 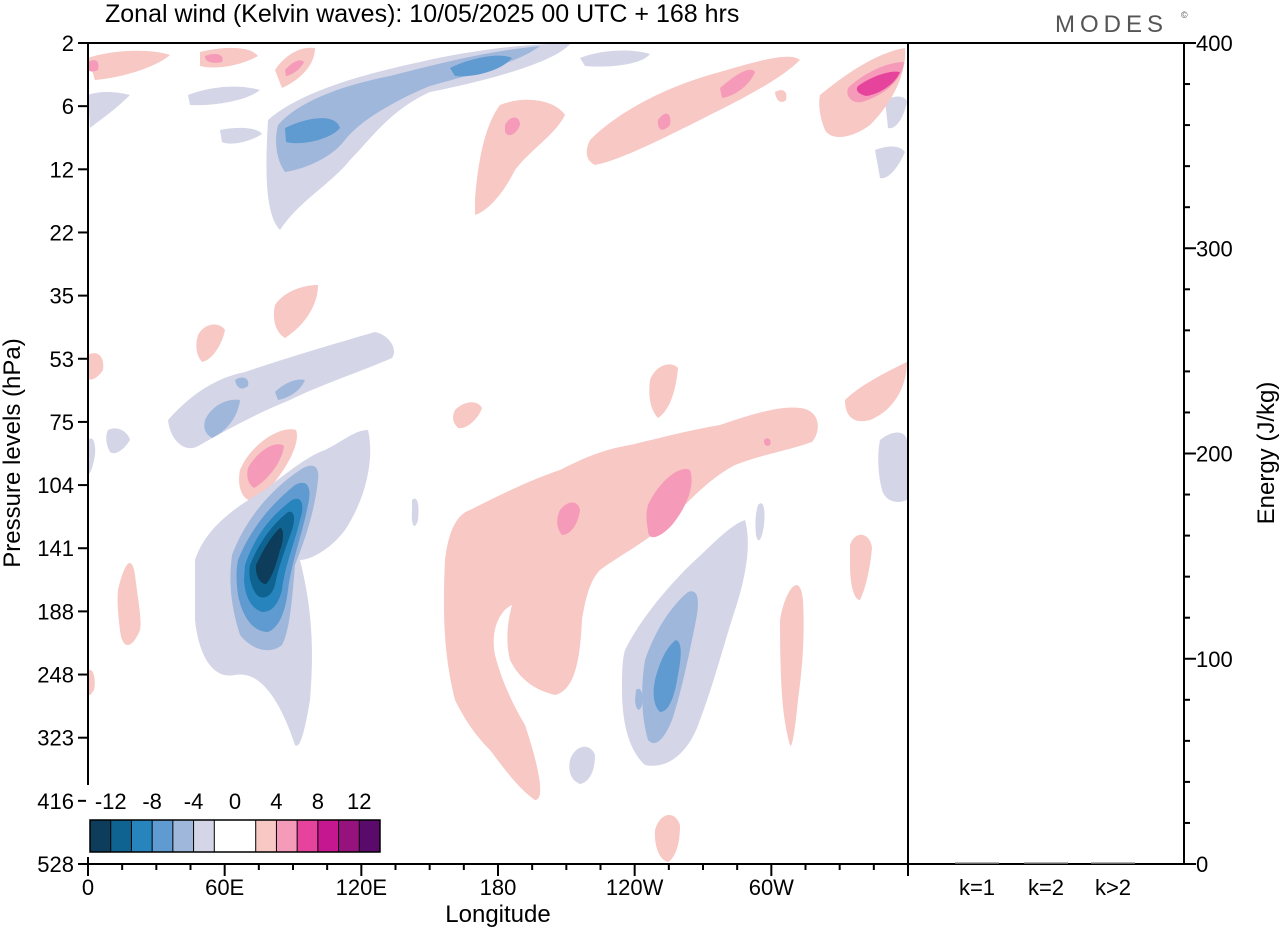 What do you see at coordinates (224, 887) in the screenshot?
I see `x-tick-label: 60E` at bounding box center [224, 887].